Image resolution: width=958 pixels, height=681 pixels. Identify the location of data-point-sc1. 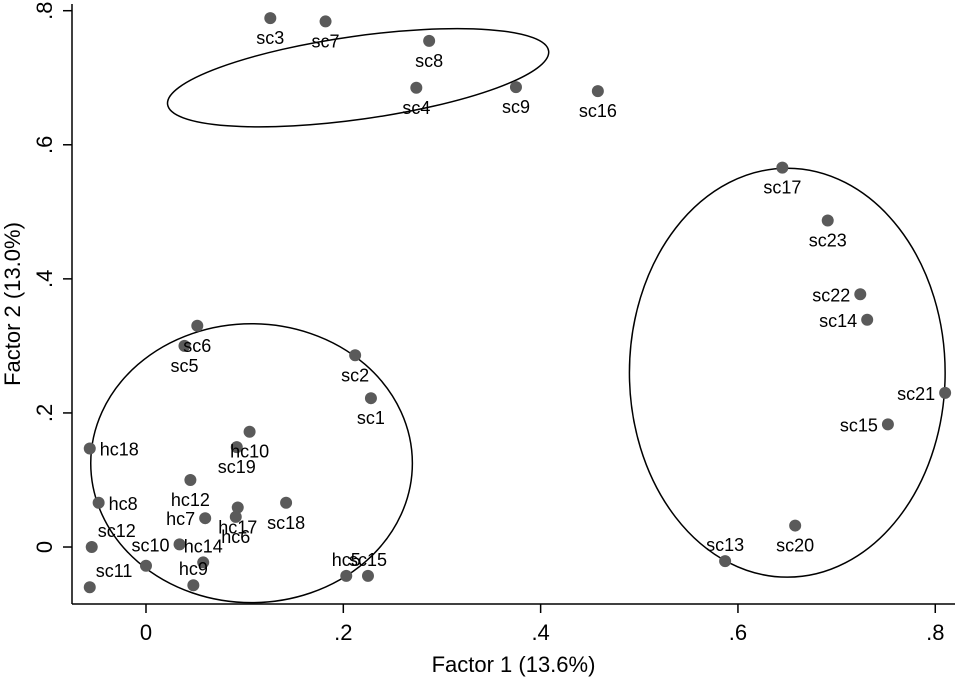
(370, 398).